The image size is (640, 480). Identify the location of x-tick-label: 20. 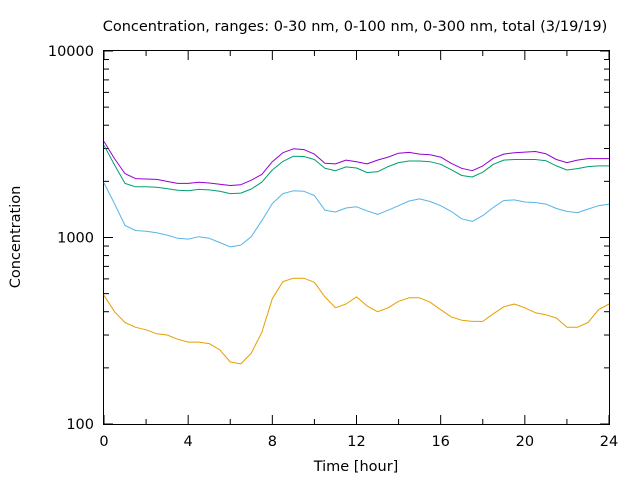
(525, 442).